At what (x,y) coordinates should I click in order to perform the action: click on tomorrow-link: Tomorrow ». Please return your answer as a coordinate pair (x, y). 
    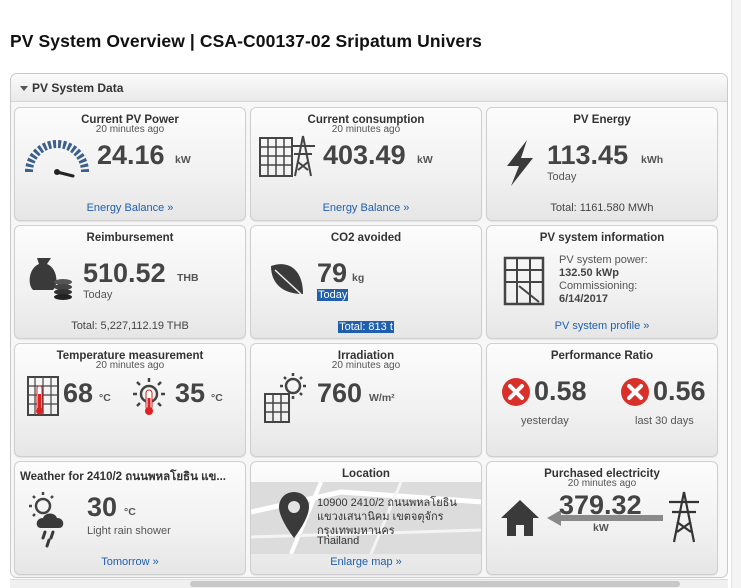
    Looking at the image, I should click on (130, 562).